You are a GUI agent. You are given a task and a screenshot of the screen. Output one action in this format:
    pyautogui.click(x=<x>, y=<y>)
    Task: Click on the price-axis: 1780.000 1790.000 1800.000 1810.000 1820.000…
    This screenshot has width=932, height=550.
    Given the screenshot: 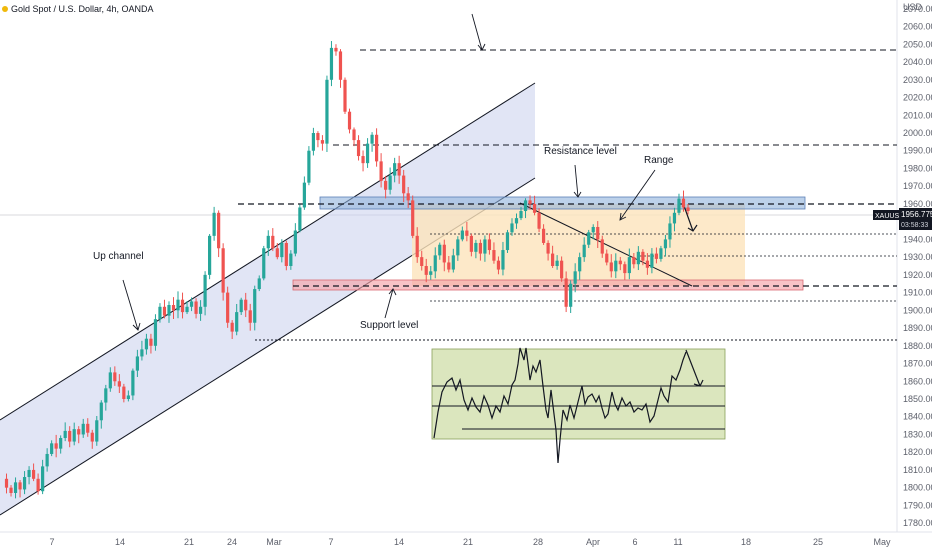 What is the action you would take?
    pyautogui.click(x=917, y=266)
    